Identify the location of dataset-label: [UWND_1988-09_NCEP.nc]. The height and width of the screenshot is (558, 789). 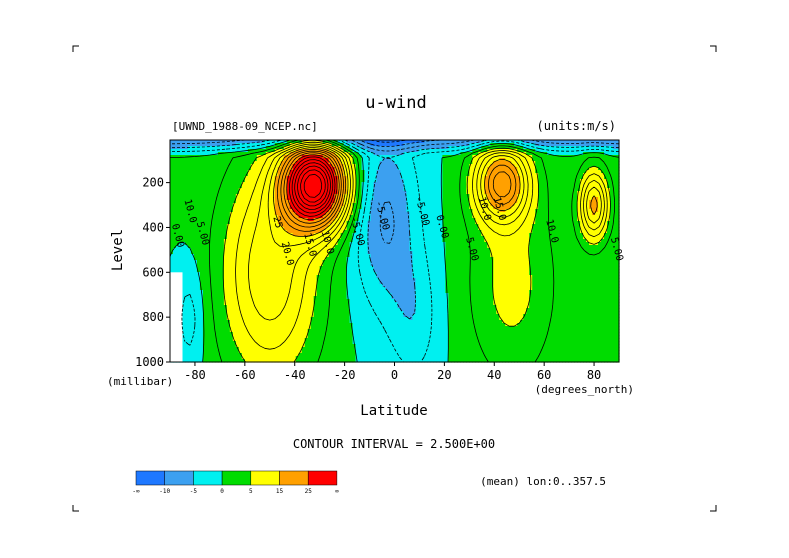
(245, 126).